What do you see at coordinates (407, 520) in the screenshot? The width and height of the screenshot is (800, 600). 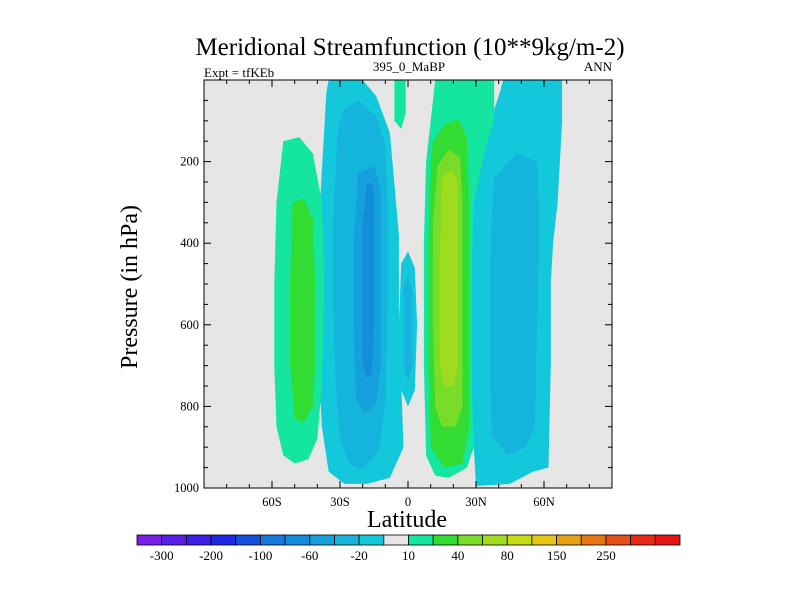 I see `x-axis-label: Latitude` at bounding box center [407, 520].